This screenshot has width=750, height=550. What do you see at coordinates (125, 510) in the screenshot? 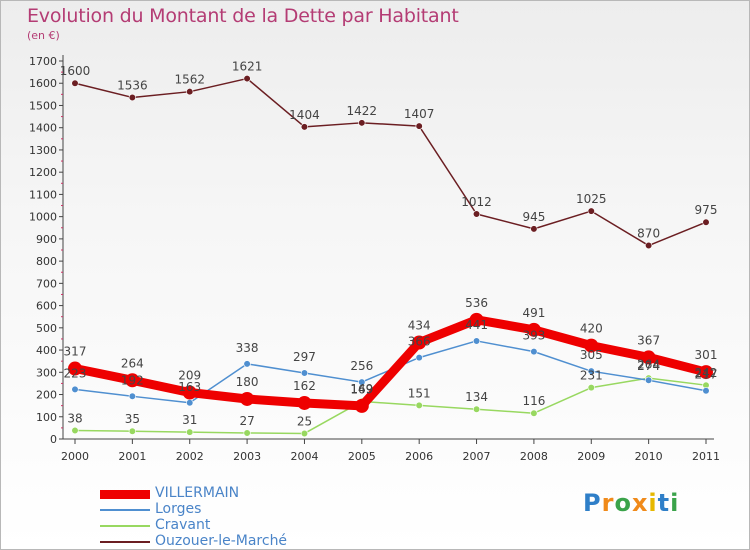
I see `legend-swatch` at bounding box center [125, 510].